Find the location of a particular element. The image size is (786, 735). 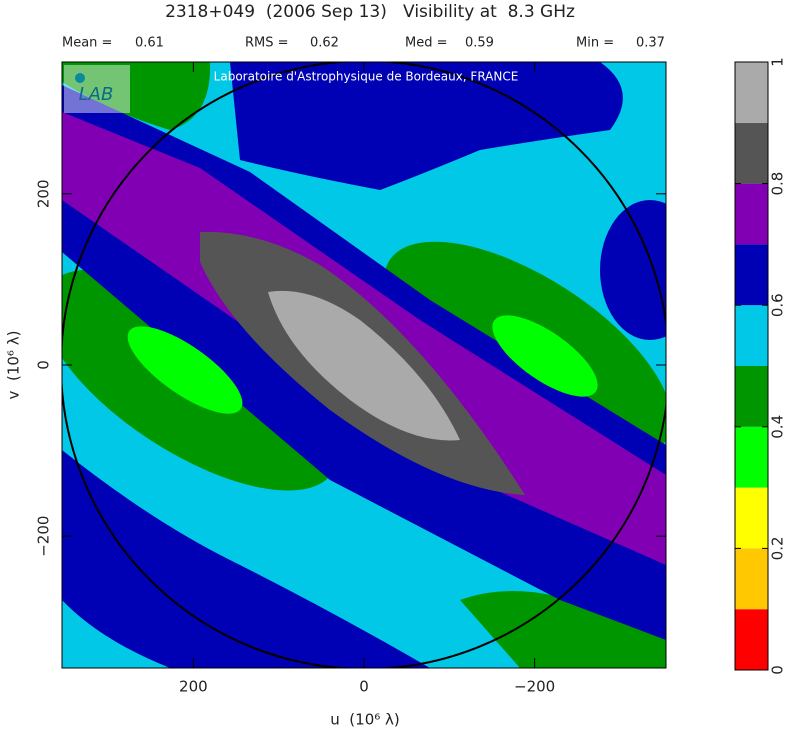

logo: LAB is located at coordinates (96, 94).